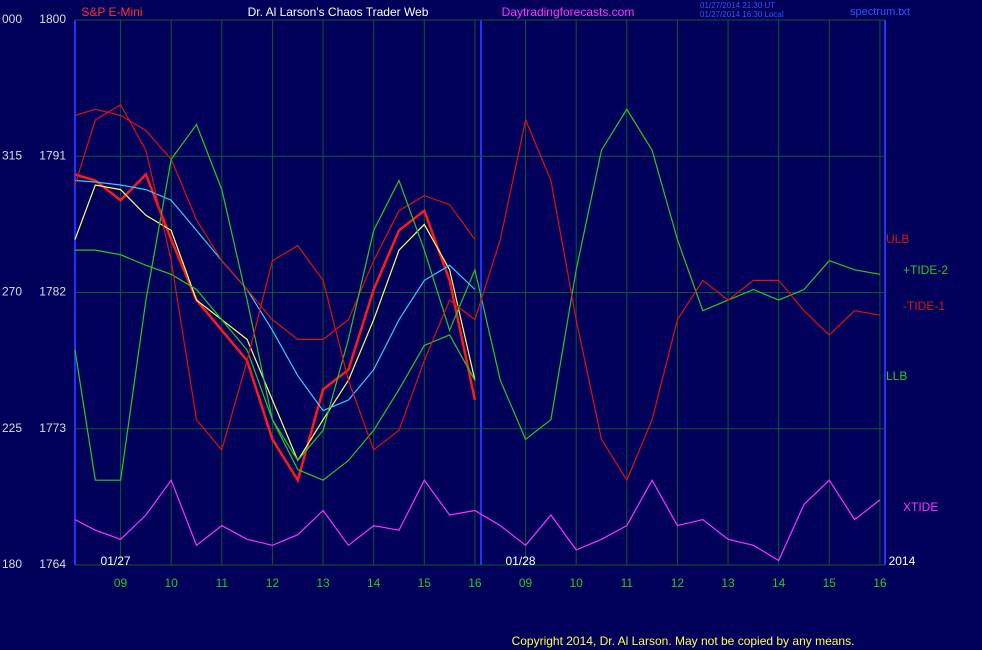 Image resolution: width=982 pixels, height=650 pixels. I want to click on y-tick-label: 1773, so click(52, 428).